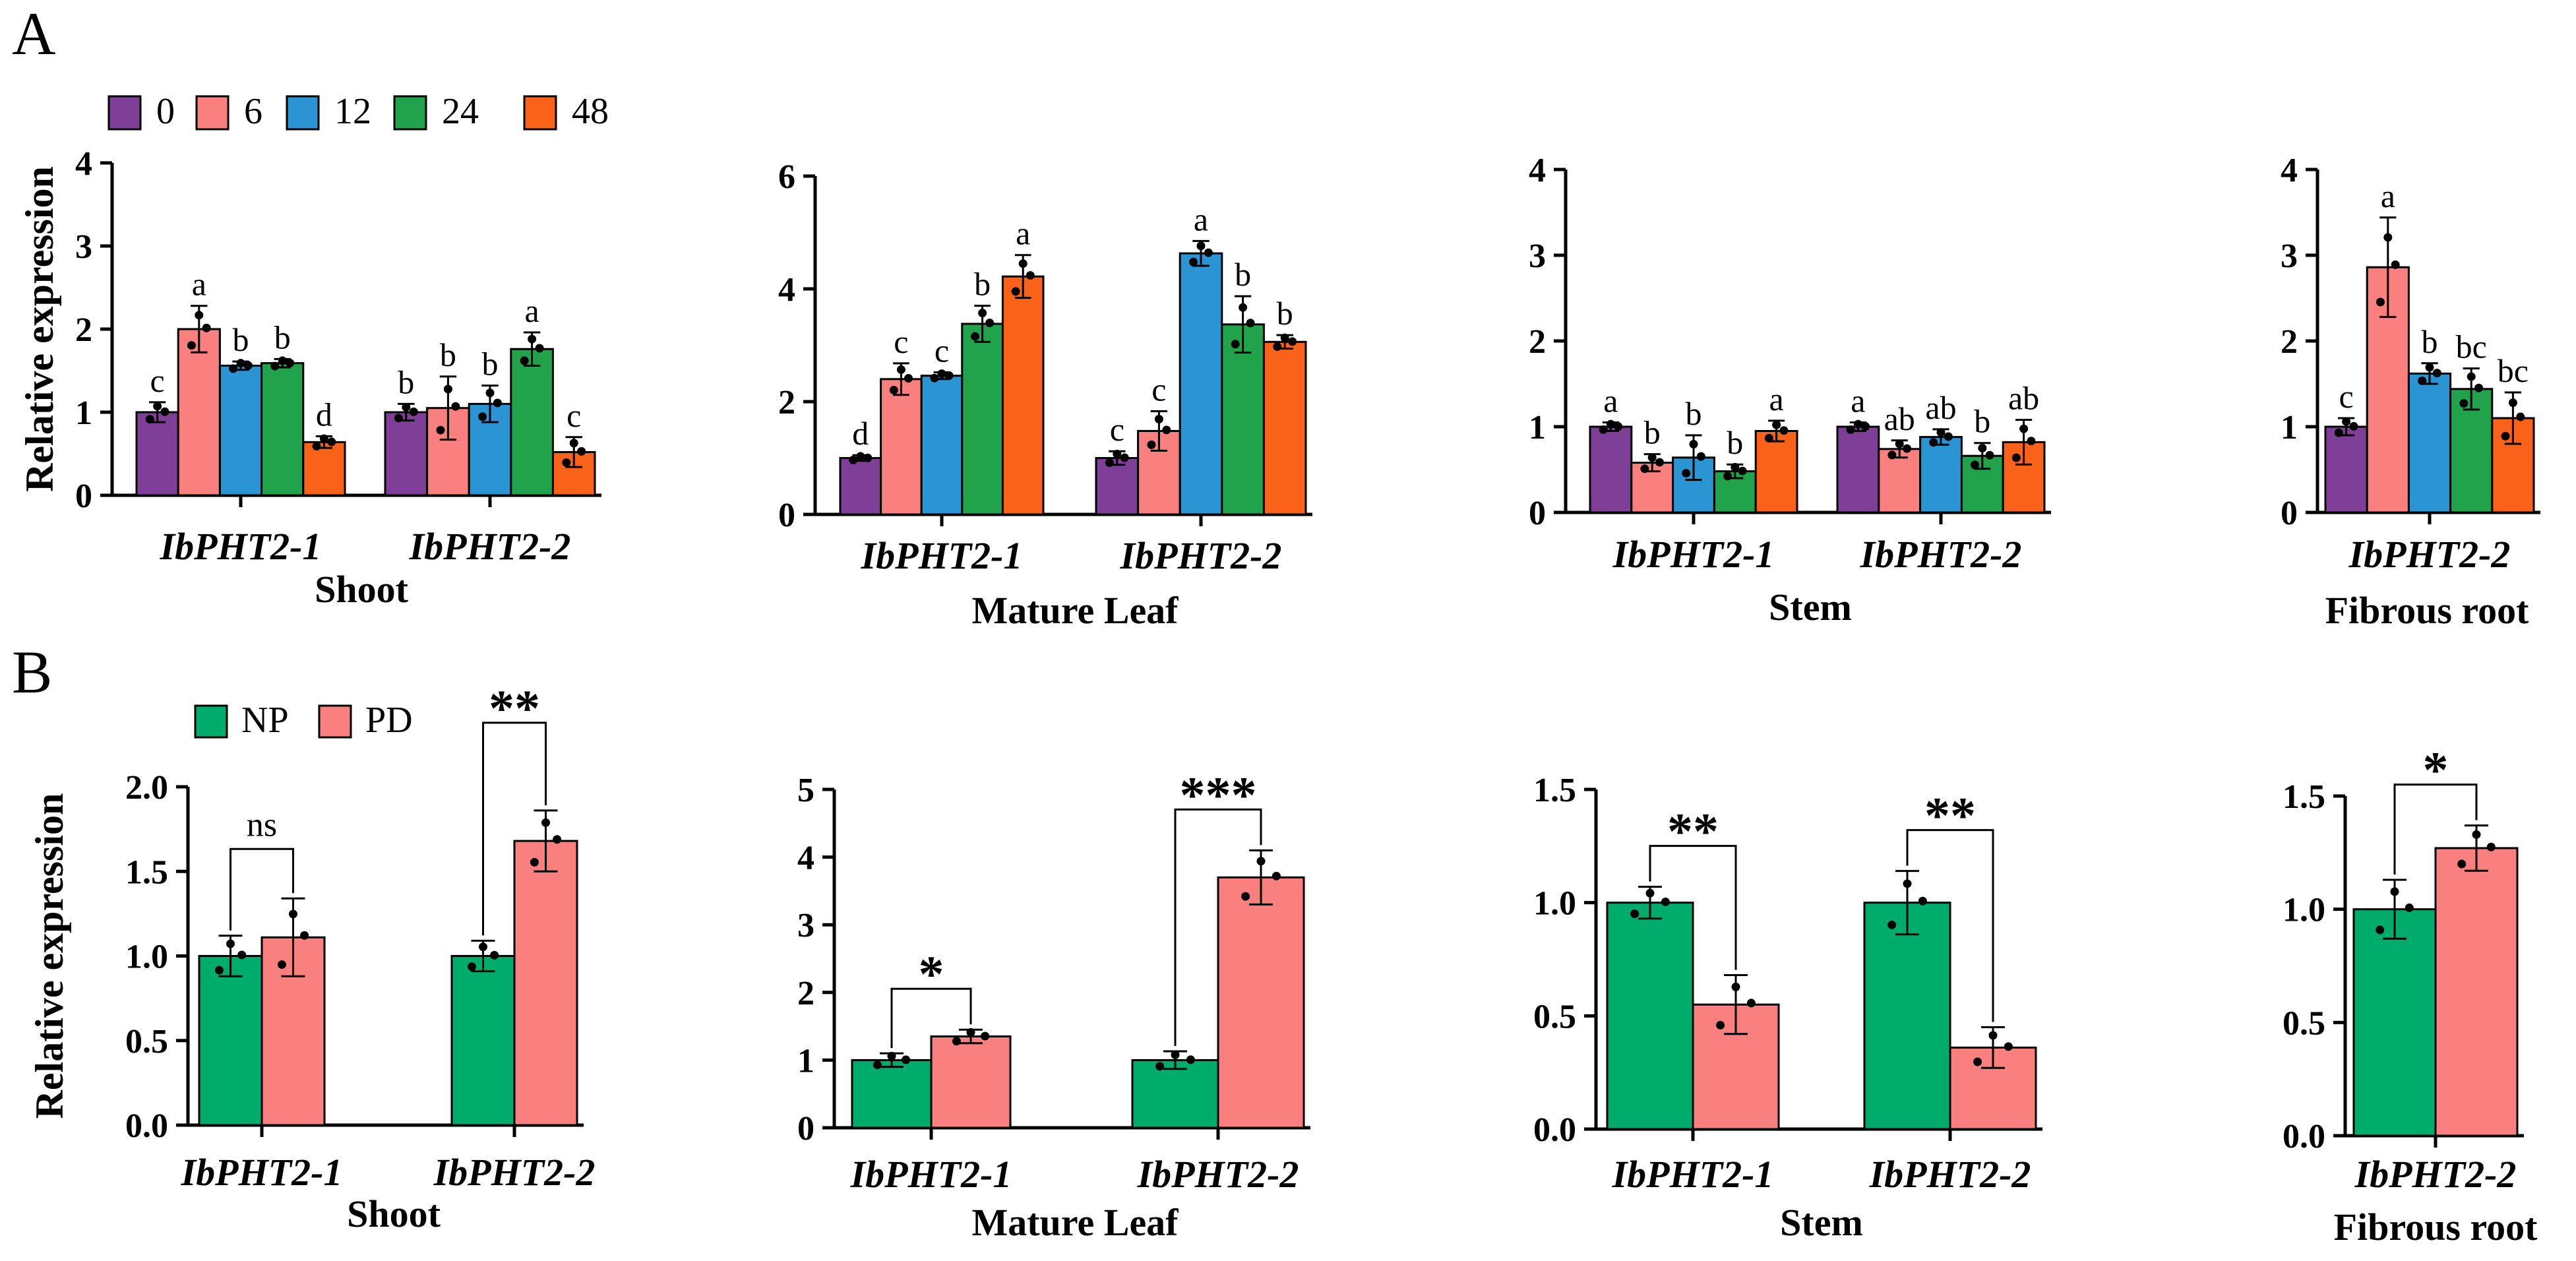 The height and width of the screenshot is (1261, 2576). I want to click on legend-label-48: 48, so click(590, 111).